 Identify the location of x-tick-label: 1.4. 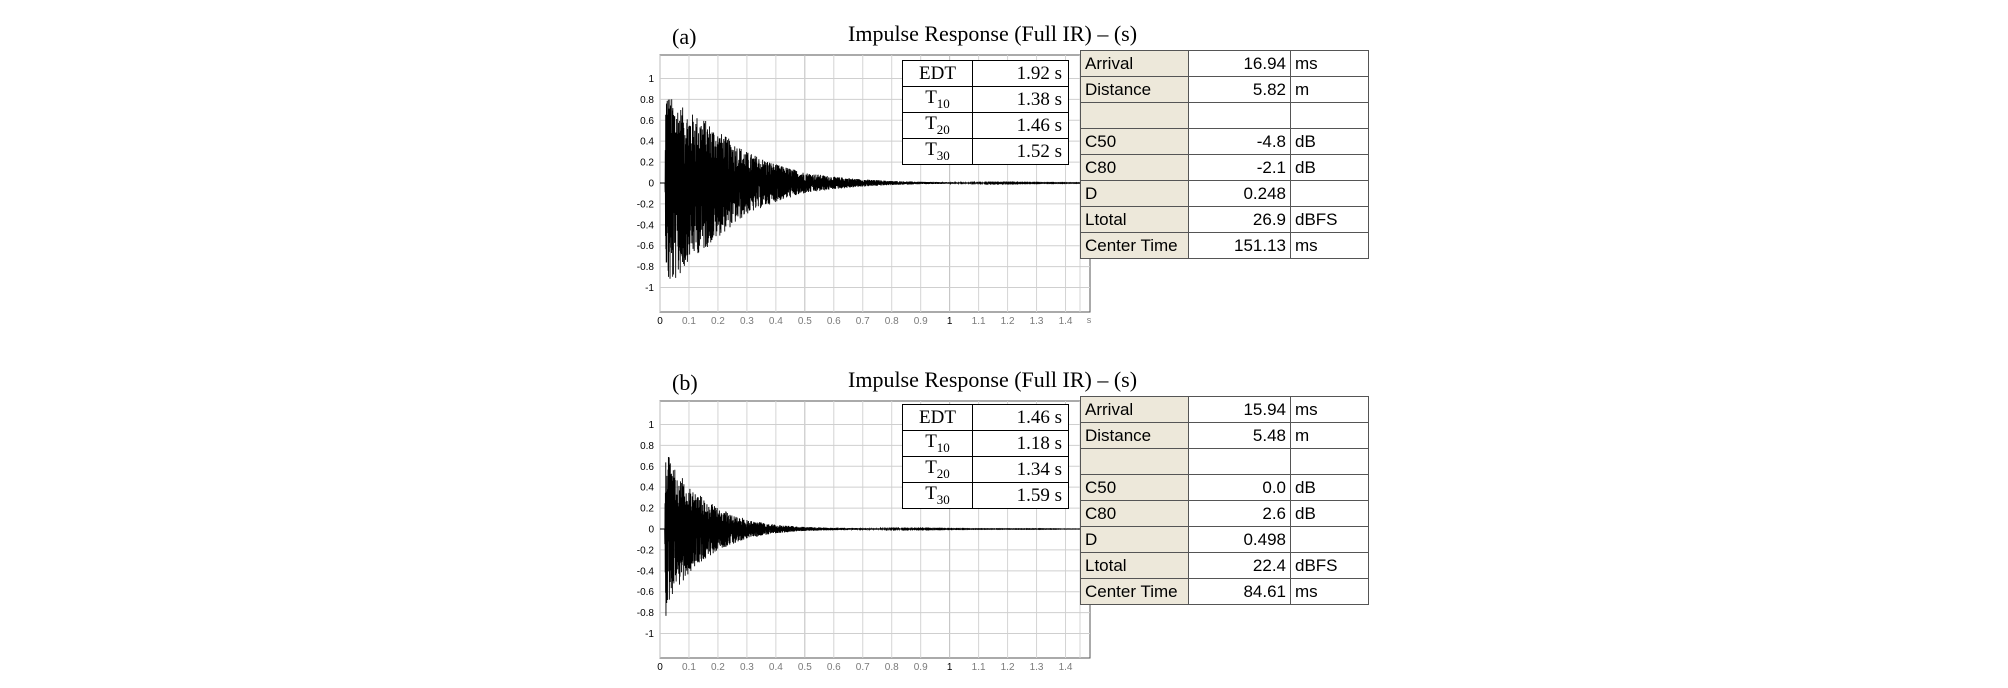
(1066, 321).